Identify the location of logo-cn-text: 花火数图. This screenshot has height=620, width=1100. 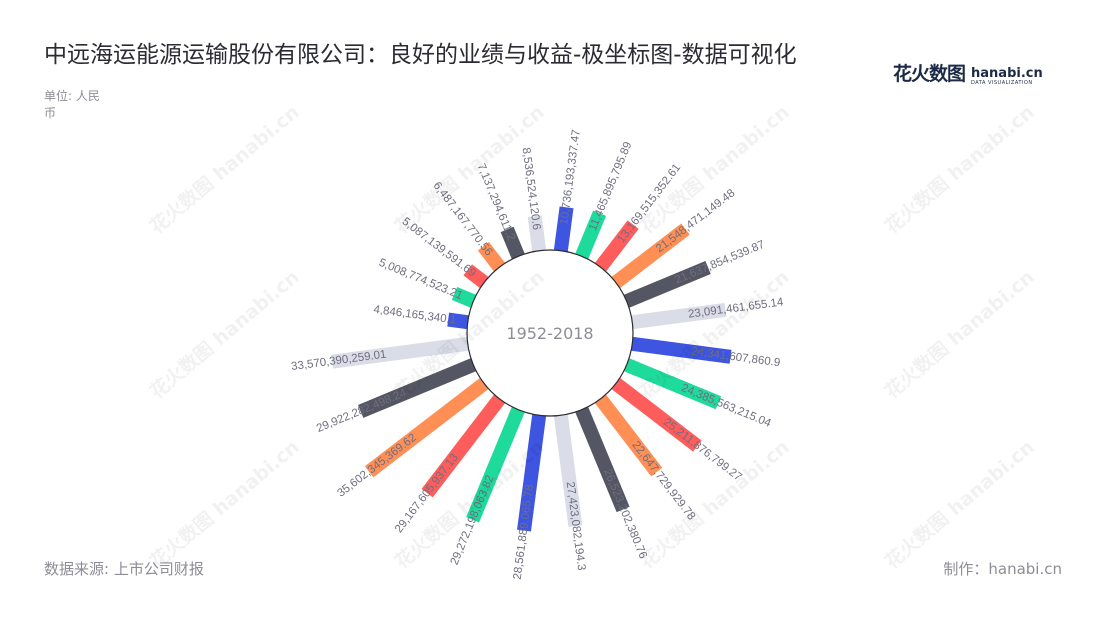
(929, 74).